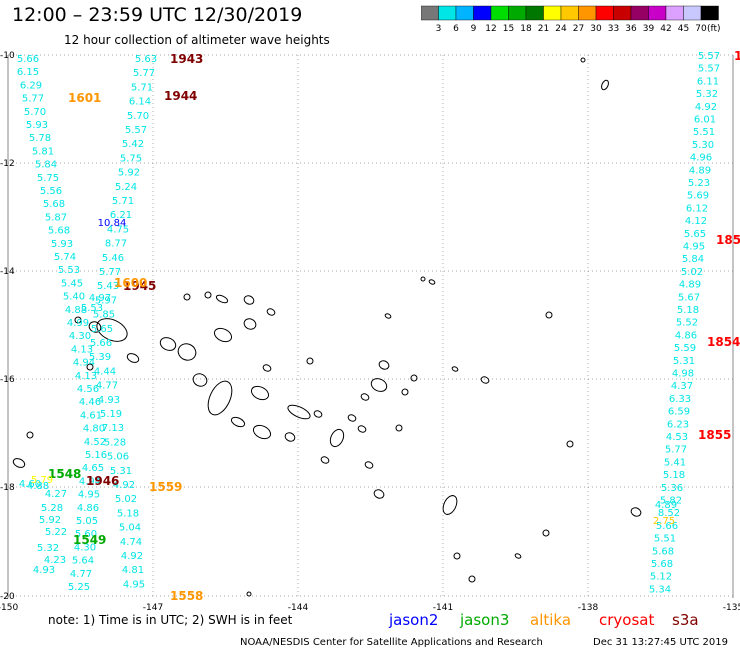  I want to click on pass-time-label: 1600, so click(130, 283).